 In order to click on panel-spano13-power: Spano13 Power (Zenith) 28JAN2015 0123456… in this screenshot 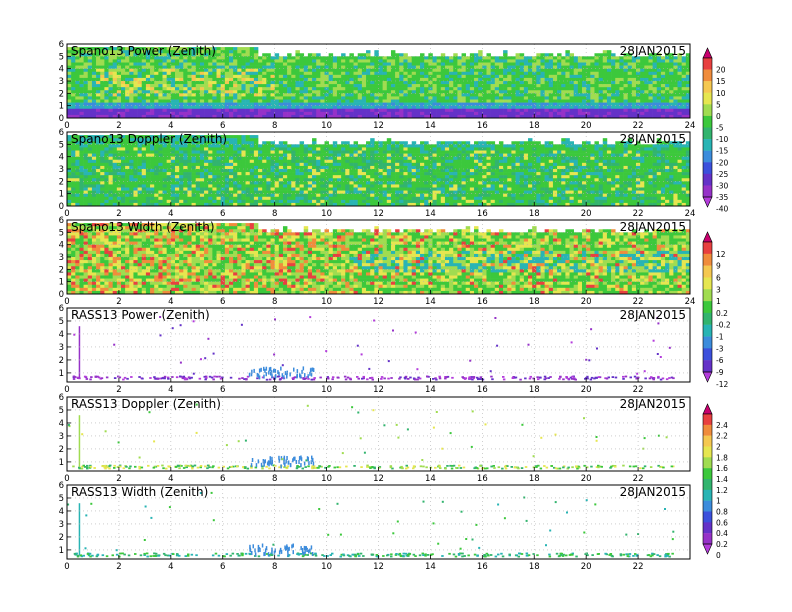, I will do `click(377, 85)`.